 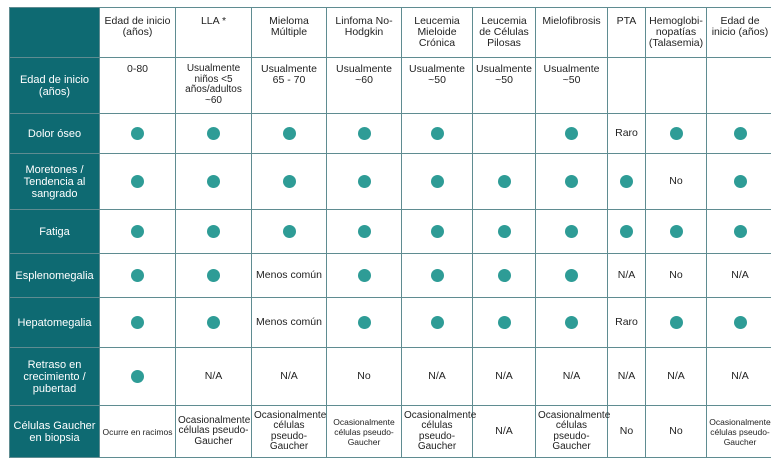 What do you see at coordinates (676, 33) in the screenshot?
I see `column-header: Hemoglobi-nopatías (Talasemia)` at bounding box center [676, 33].